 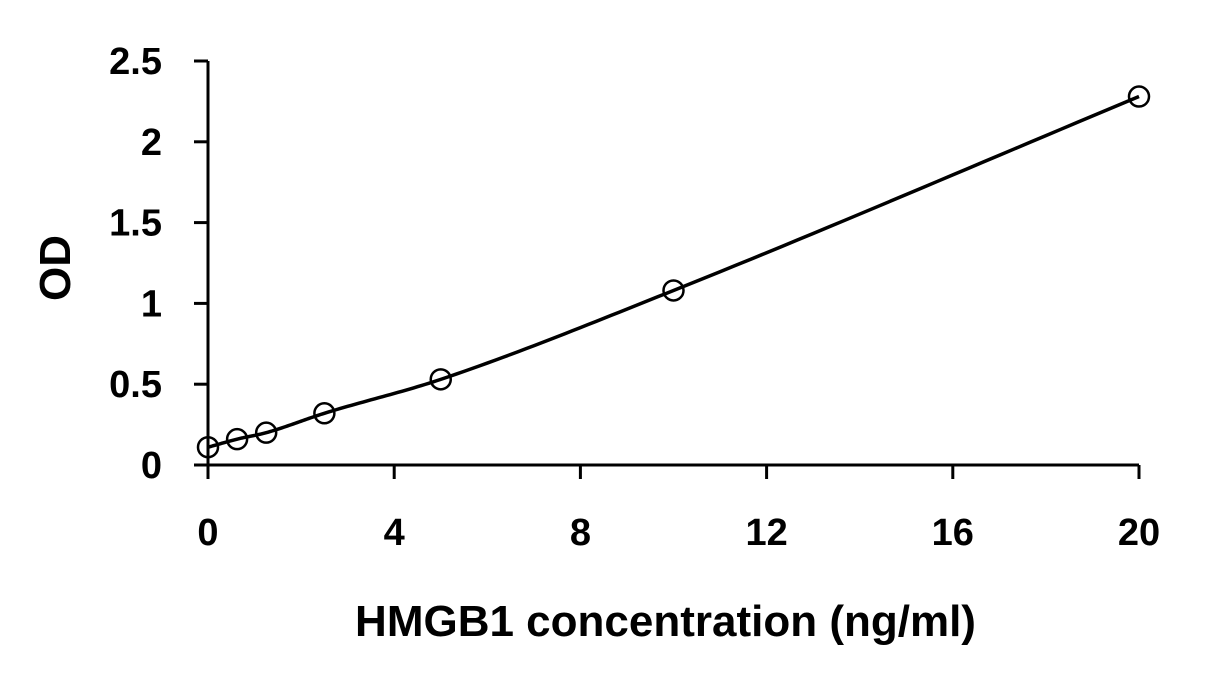 I want to click on y-tick-label: 1.5, so click(x=135, y=224).